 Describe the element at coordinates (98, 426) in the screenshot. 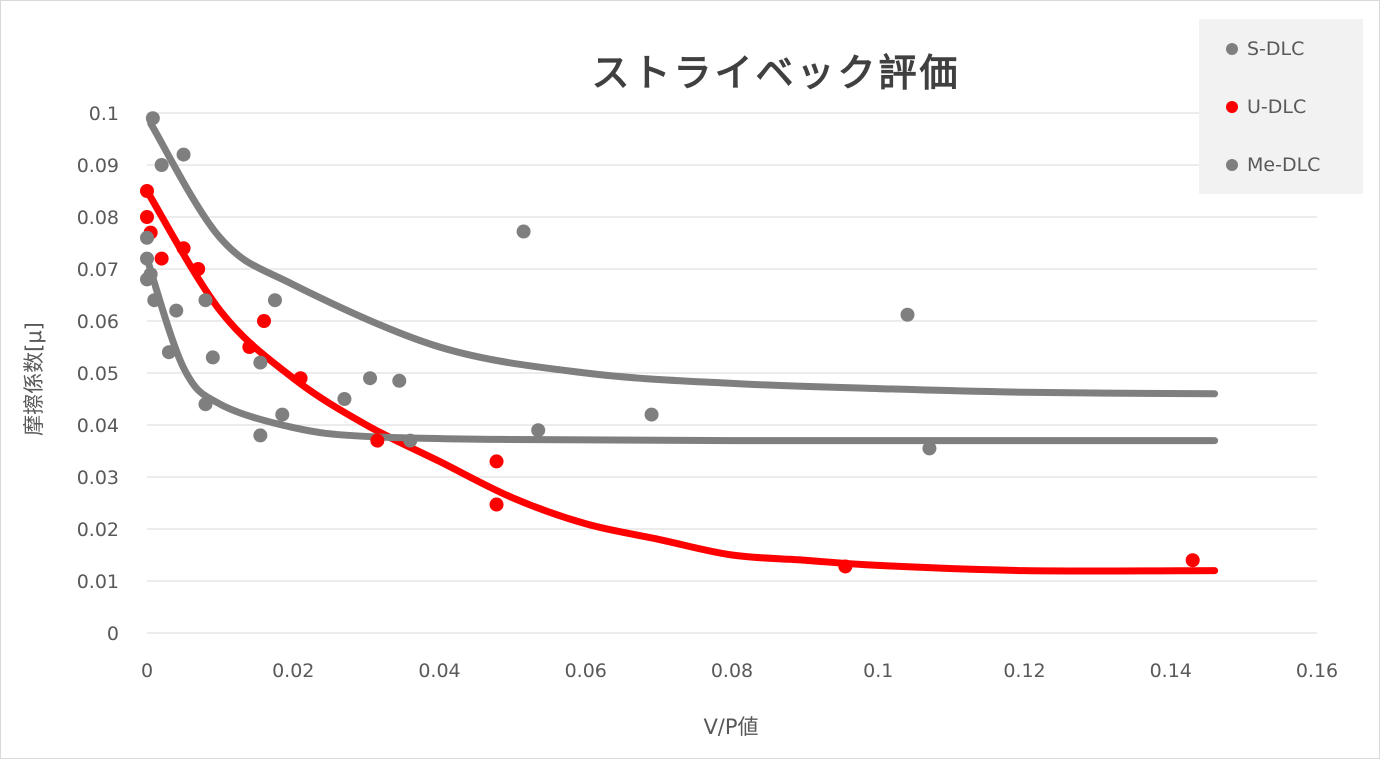

I see `y-tick-label: 0.04` at that location.